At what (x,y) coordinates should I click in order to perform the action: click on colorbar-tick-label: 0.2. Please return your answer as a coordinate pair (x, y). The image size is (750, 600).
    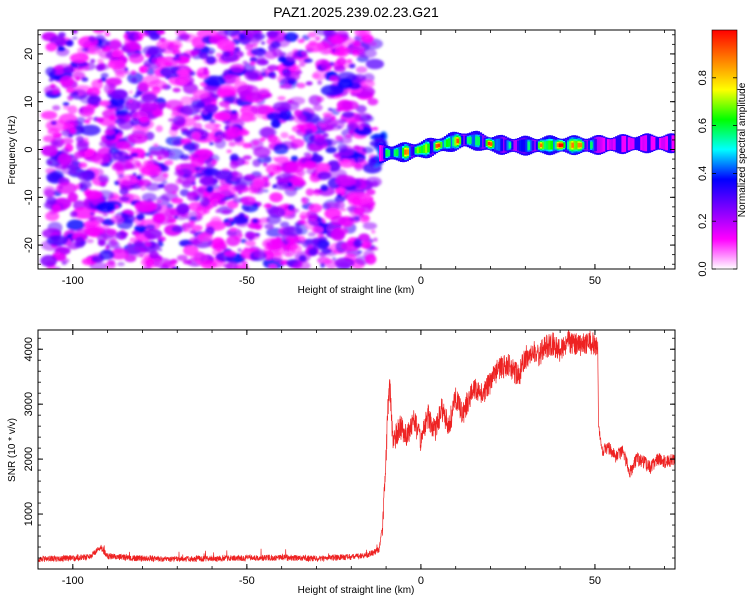
    Looking at the image, I should click on (703, 221).